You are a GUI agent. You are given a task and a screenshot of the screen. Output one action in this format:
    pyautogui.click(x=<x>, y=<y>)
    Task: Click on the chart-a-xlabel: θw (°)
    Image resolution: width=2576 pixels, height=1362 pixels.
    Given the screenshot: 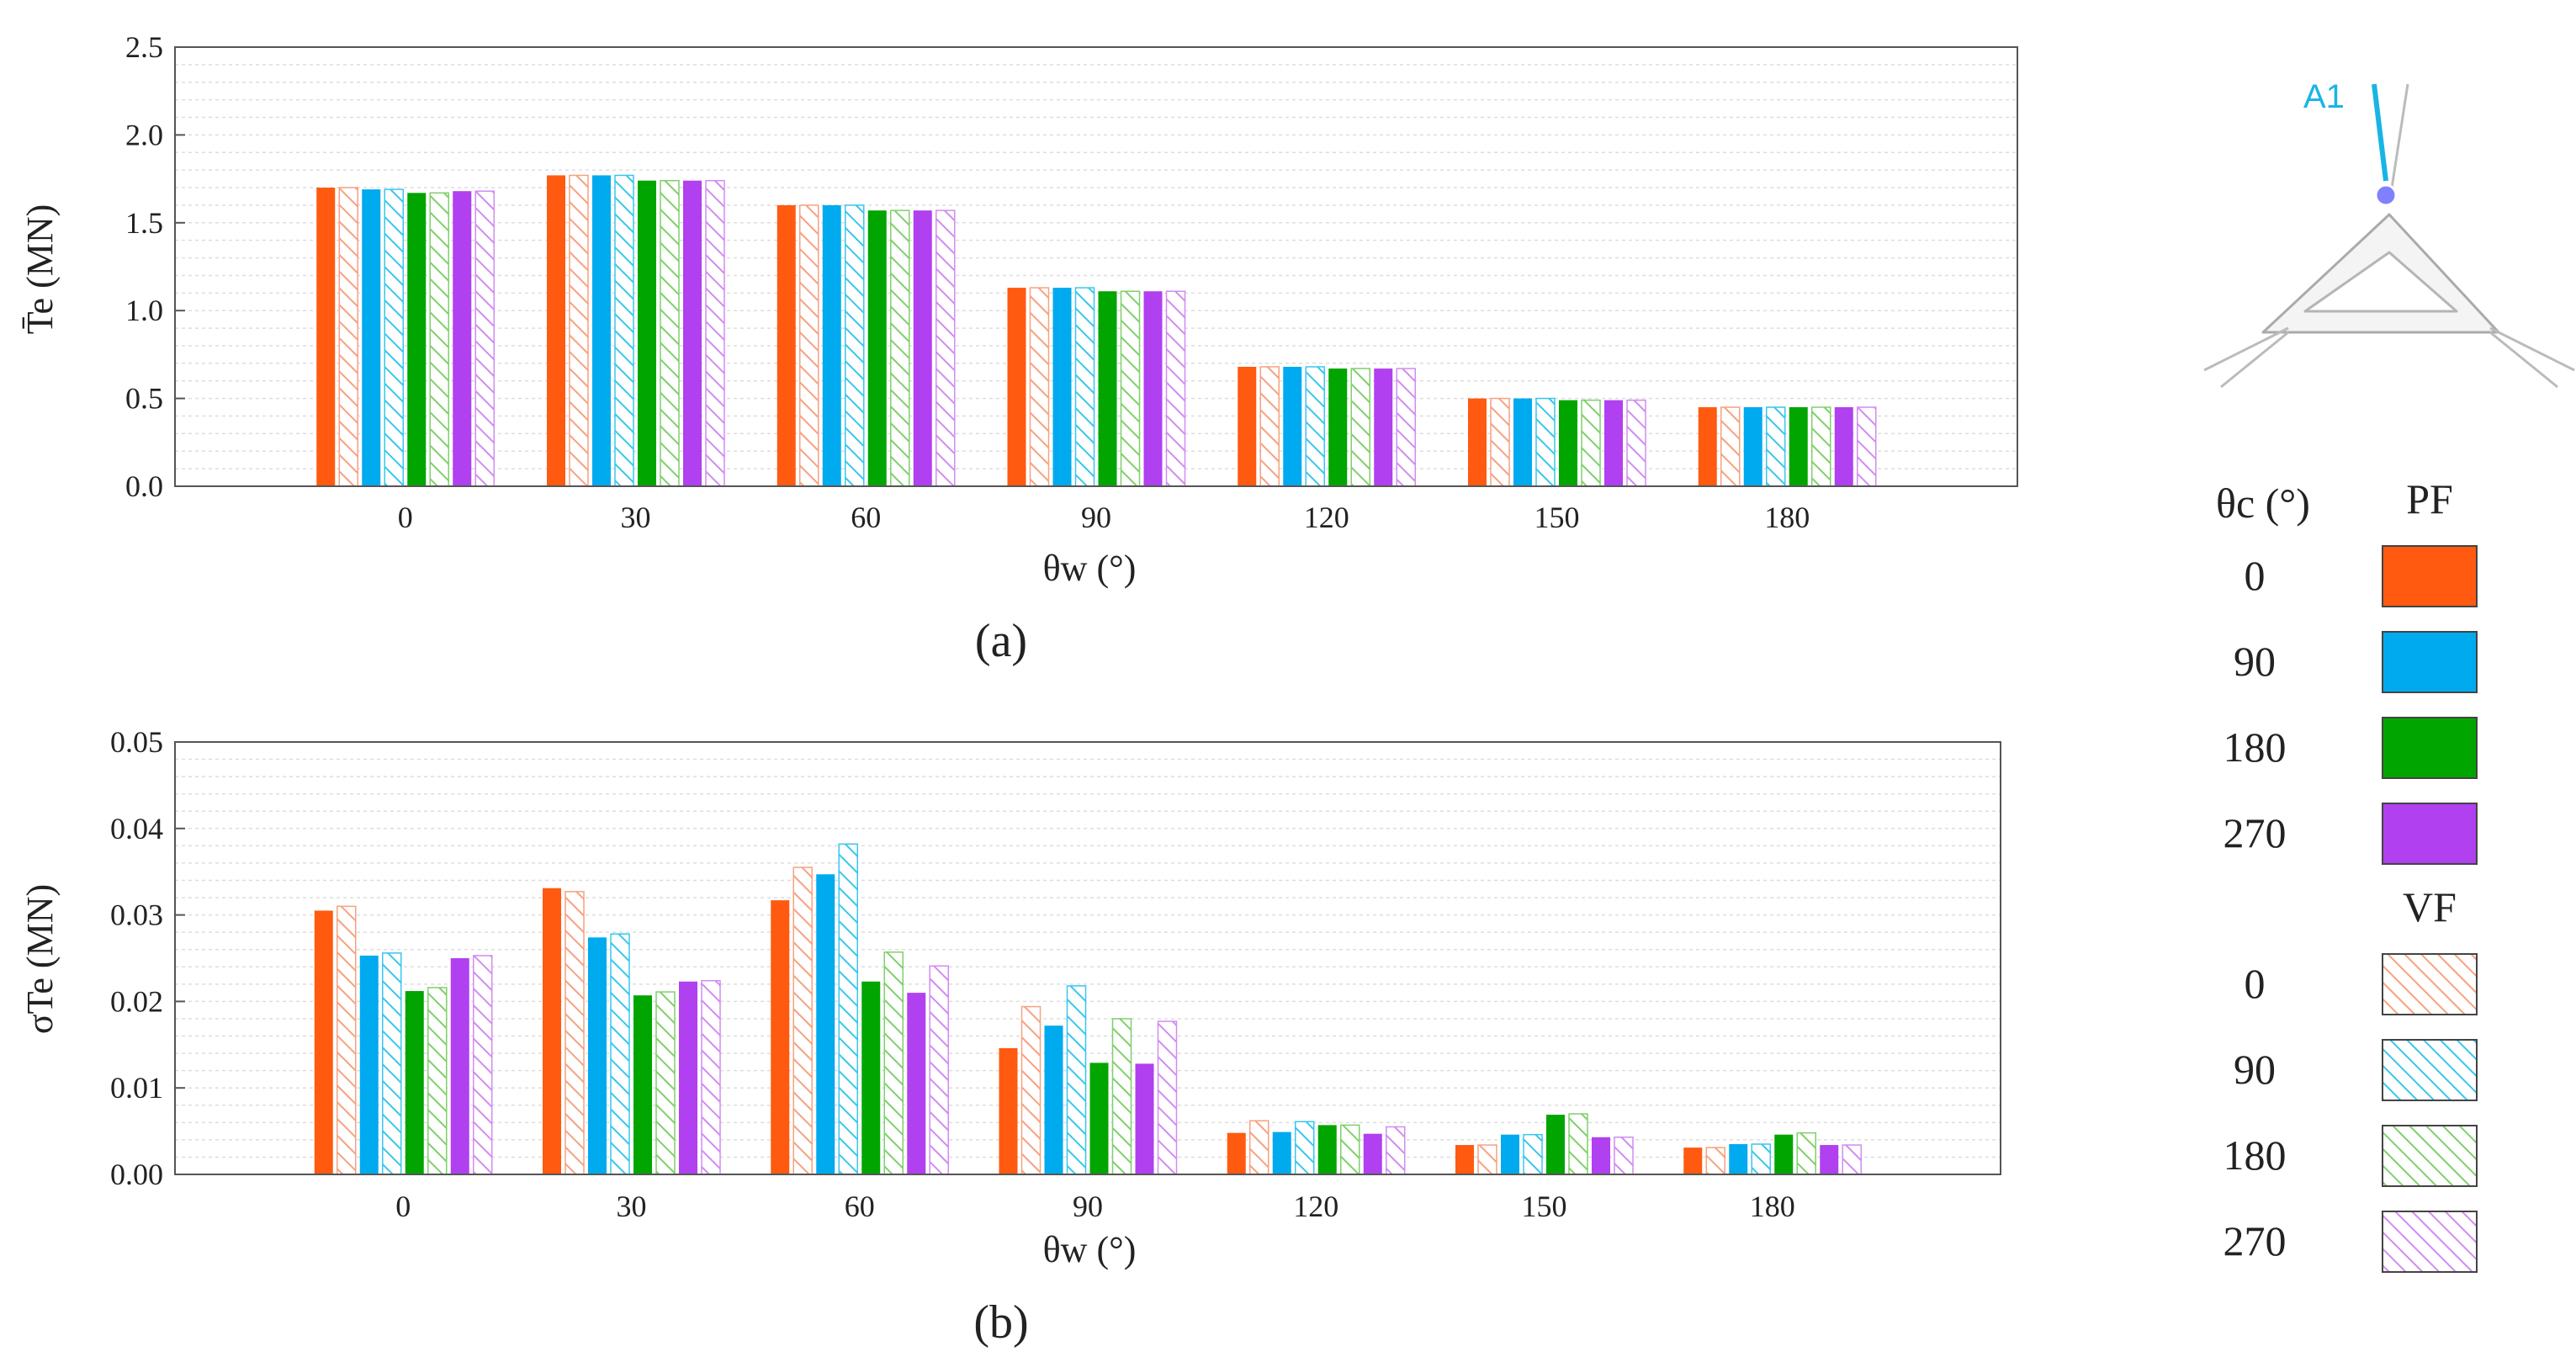 What is the action you would take?
    pyautogui.click(x=1090, y=568)
    